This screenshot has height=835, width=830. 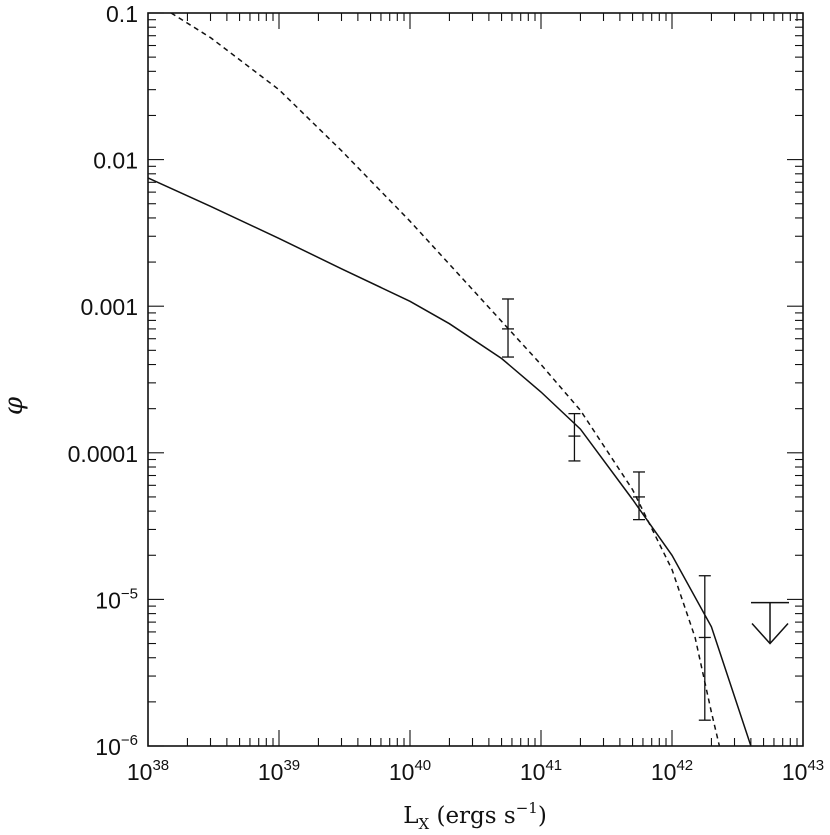 I want to click on x-tick-label: 1039, so click(x=279, y=771).